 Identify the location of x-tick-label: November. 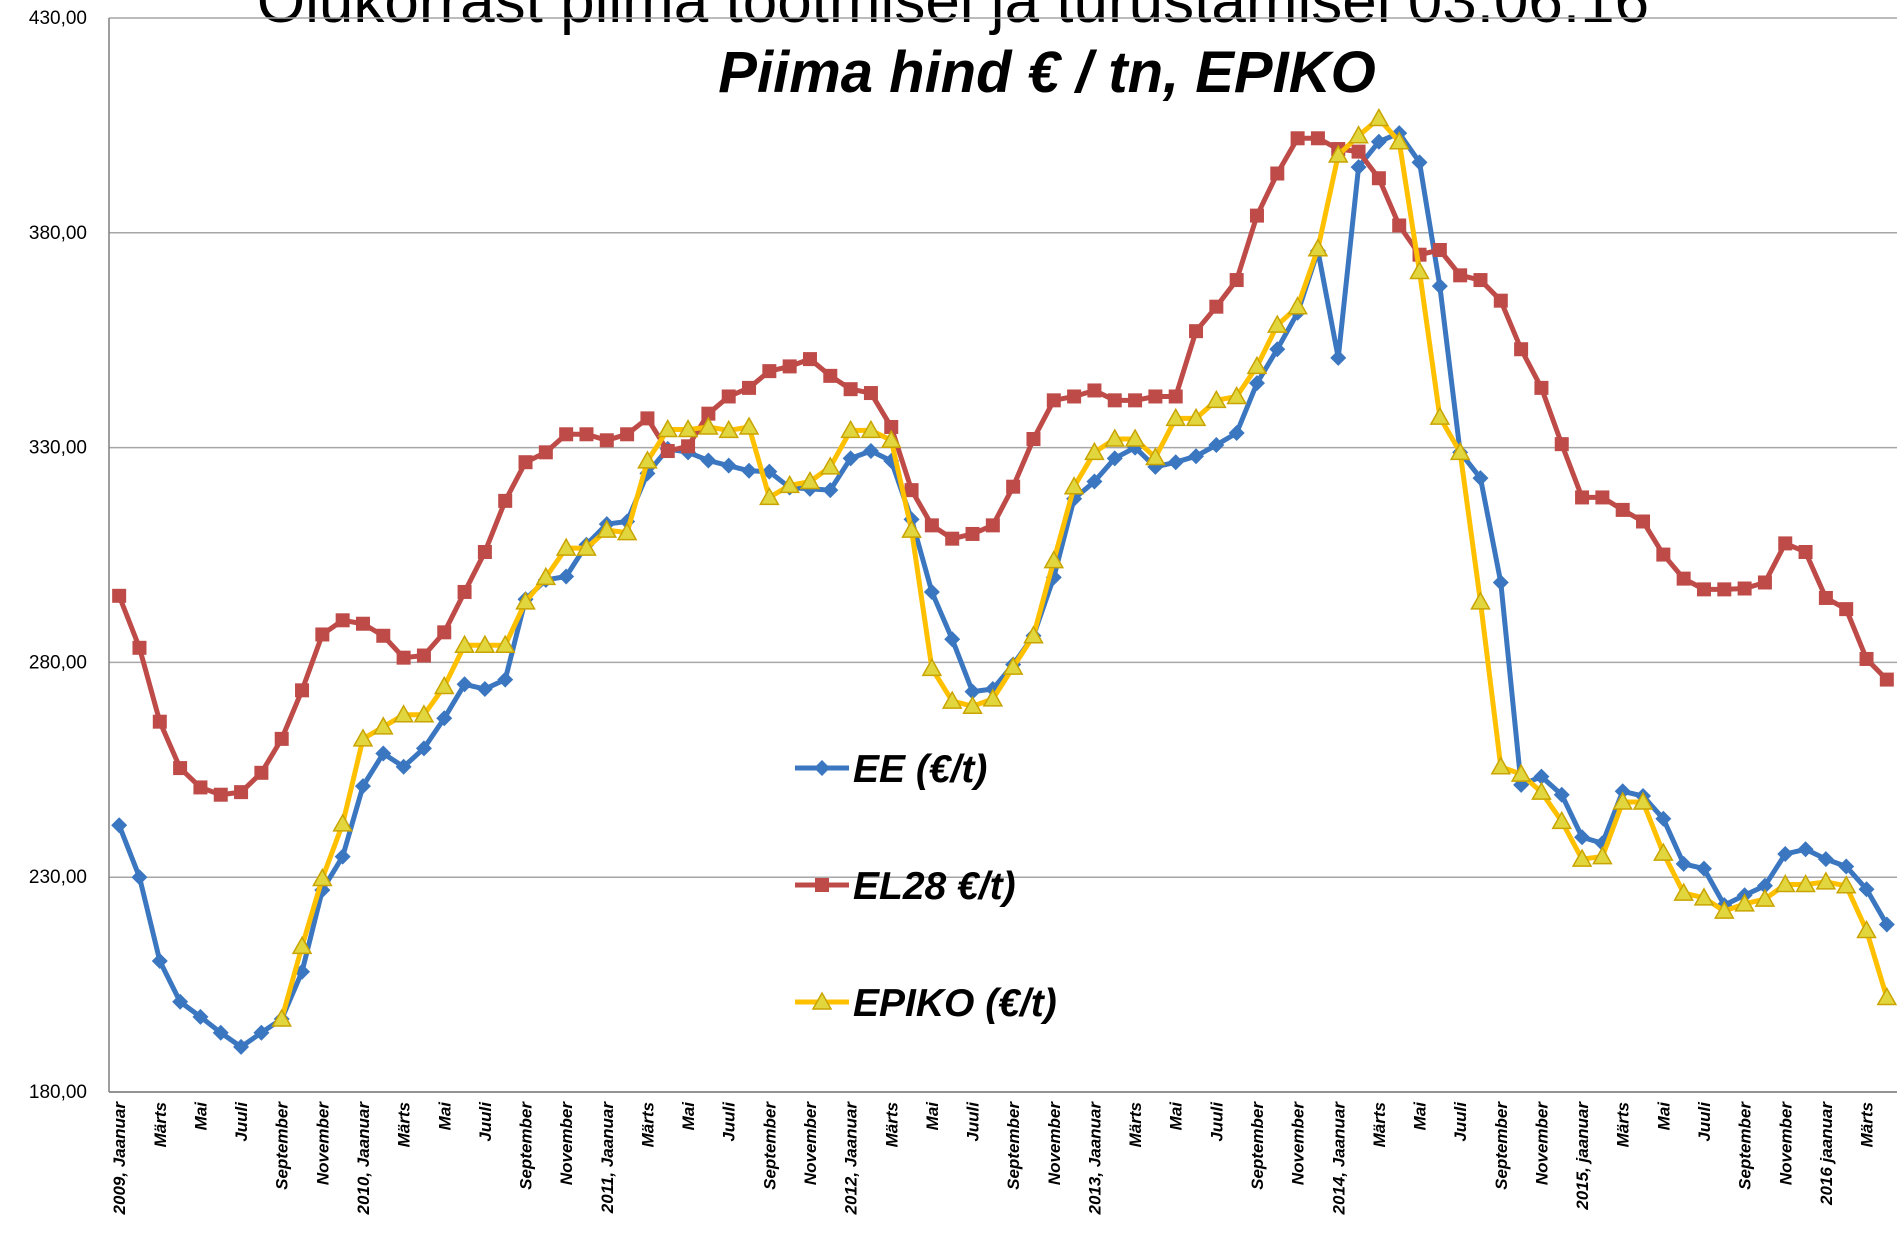
(1298, 1143).